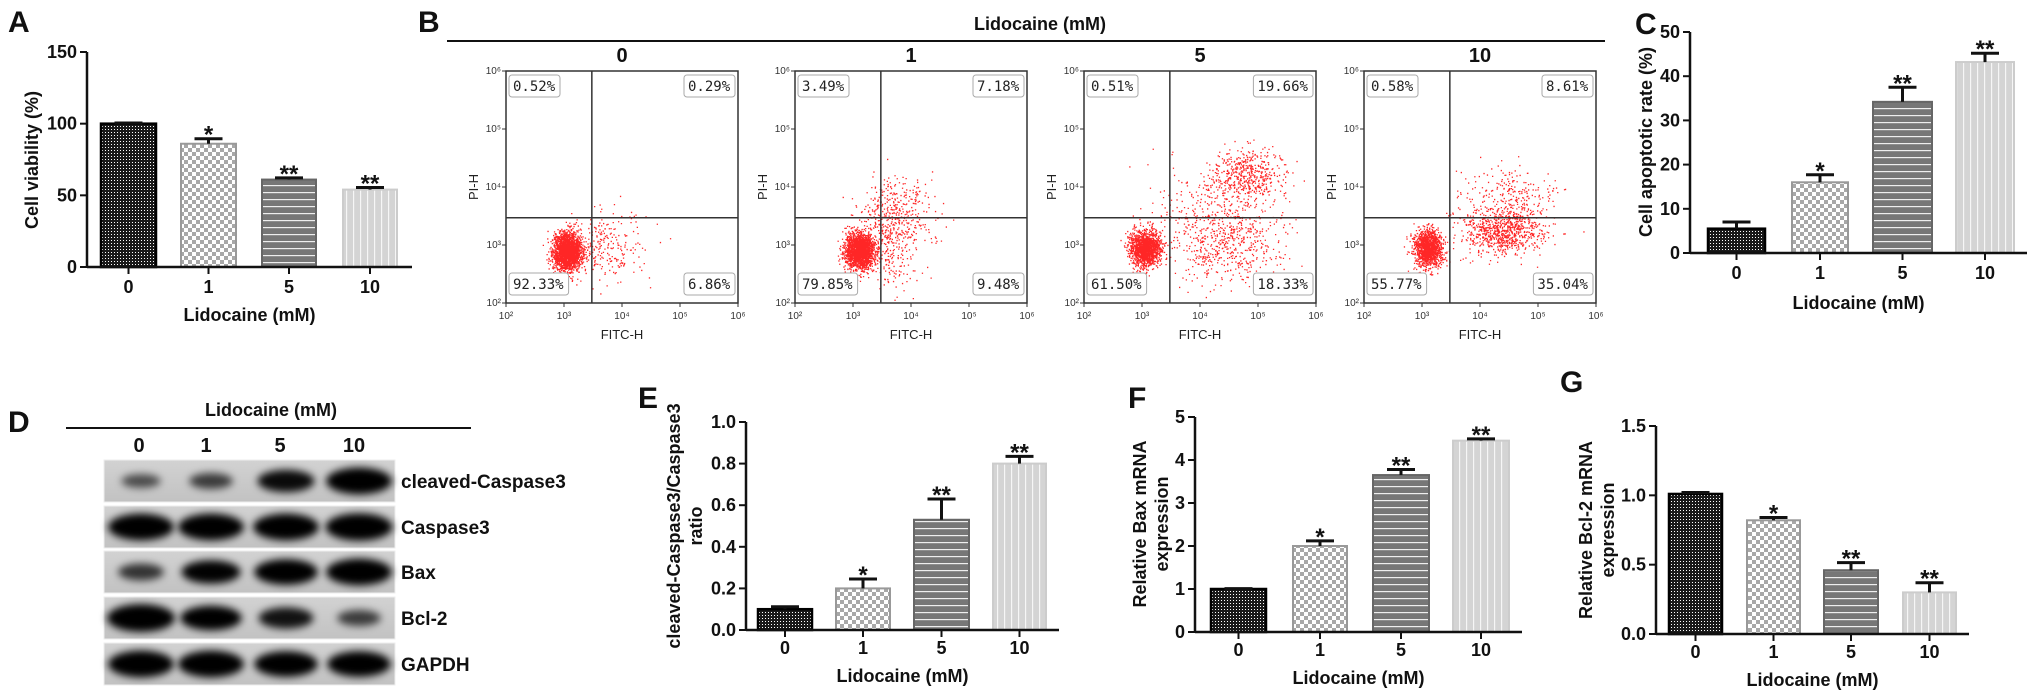 The width and height of the screenshot is (2030, 693). Describe the element at coordinates (483, 482) in the screenshot. I see `blot-row-label: cleaved-Caspase3` at that location.